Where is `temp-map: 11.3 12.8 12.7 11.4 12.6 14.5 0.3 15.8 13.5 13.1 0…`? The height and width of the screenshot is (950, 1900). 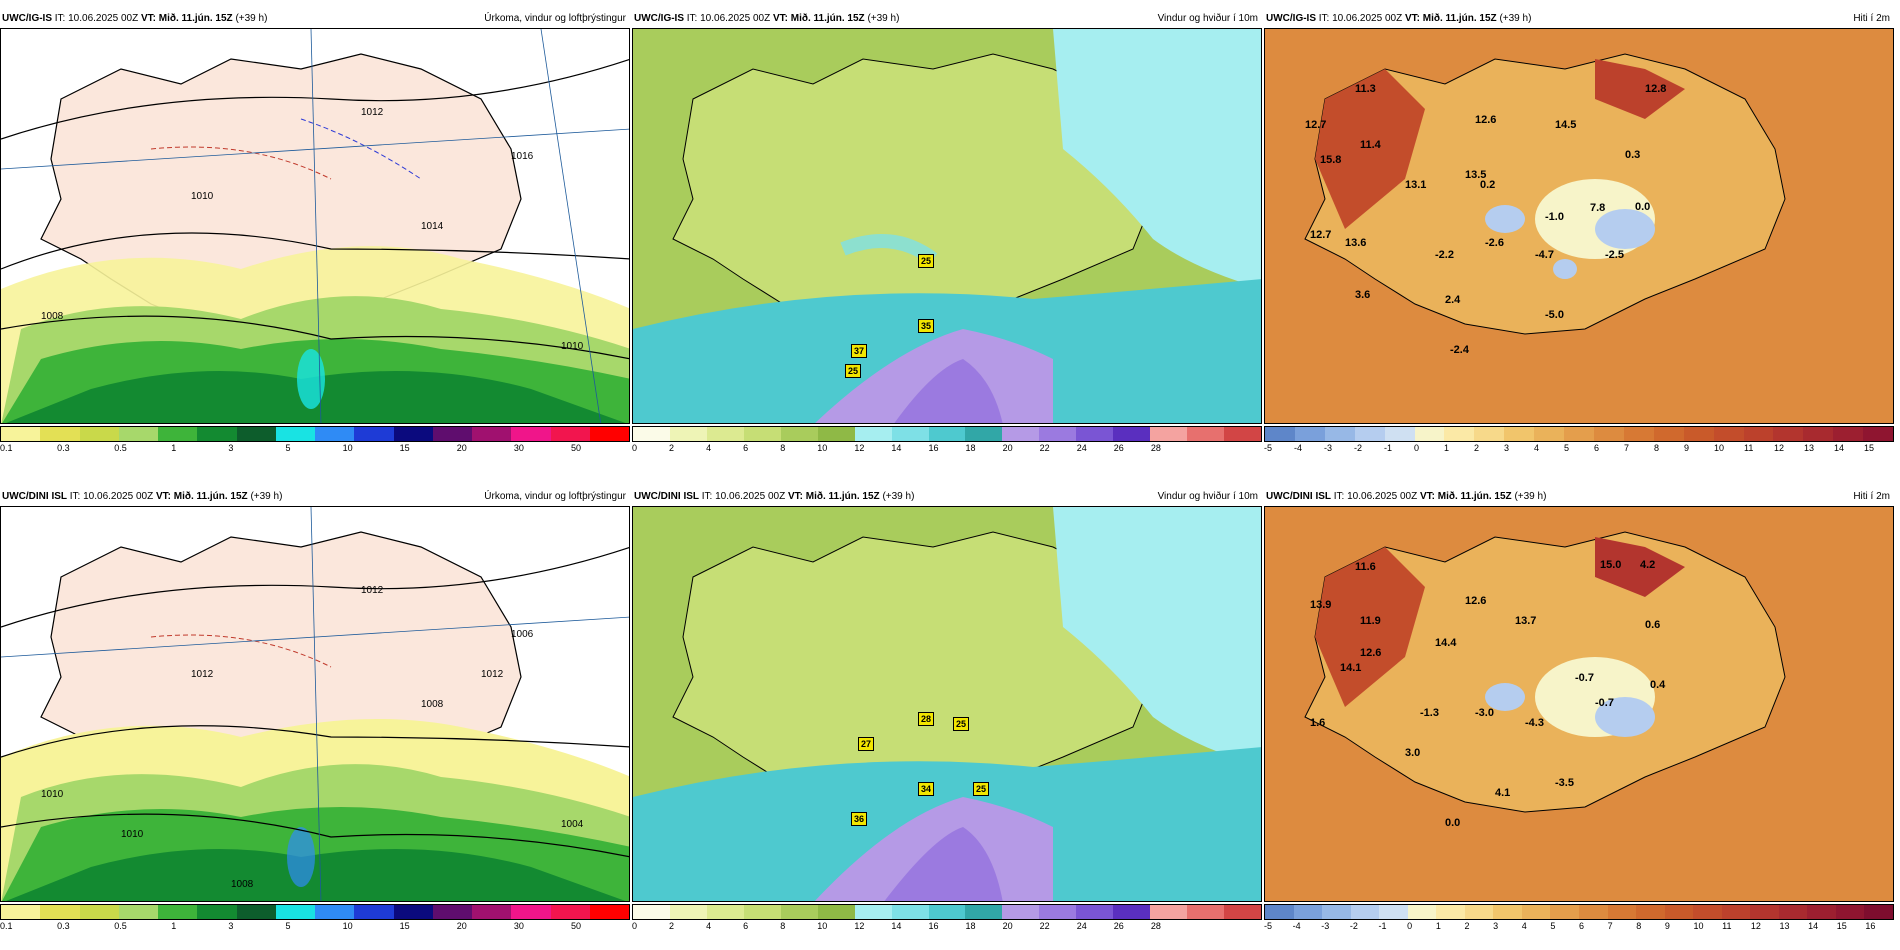 temp-map: 11.3 12.8 12.7 11.4 12.6 14.5 0.3 15.8 13.5 13.1 0… is located at coordinates (1579, 226).